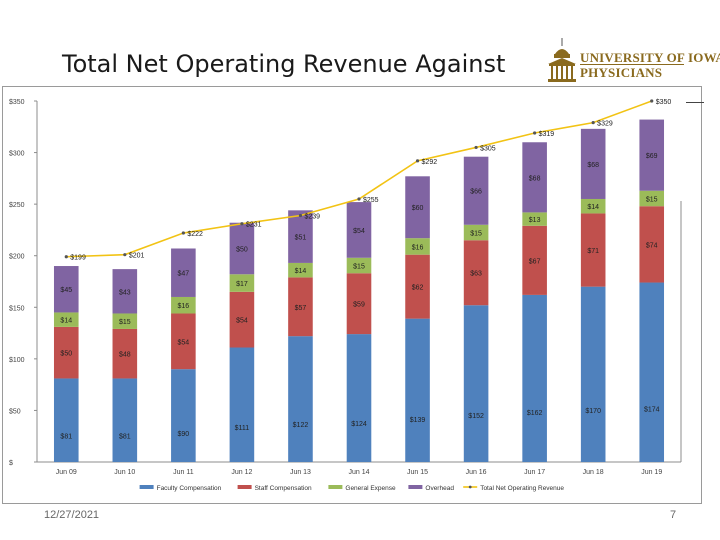 The height and width of the screenshot is (540, 720). I want to click on y-tick-label: $100, so click(17, 360).